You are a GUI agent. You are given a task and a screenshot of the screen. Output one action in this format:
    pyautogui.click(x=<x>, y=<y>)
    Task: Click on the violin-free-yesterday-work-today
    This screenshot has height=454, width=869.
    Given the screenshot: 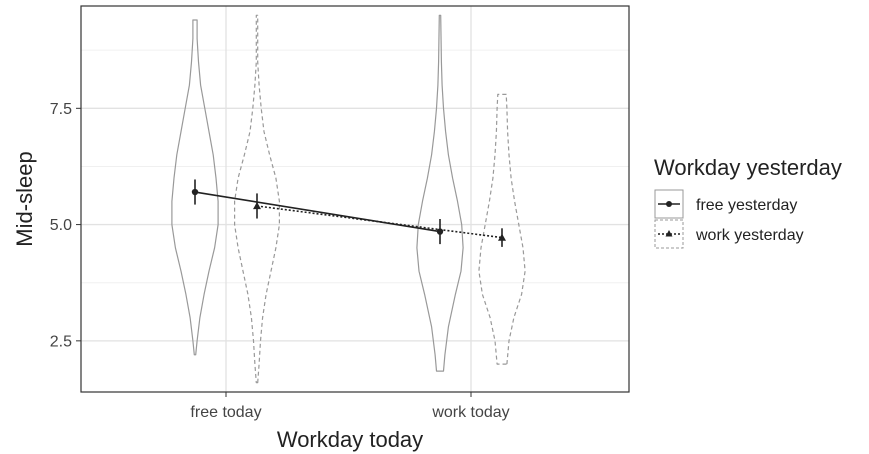 What is the action you would take?
    pyautogui.click(x=440, y=193)
    